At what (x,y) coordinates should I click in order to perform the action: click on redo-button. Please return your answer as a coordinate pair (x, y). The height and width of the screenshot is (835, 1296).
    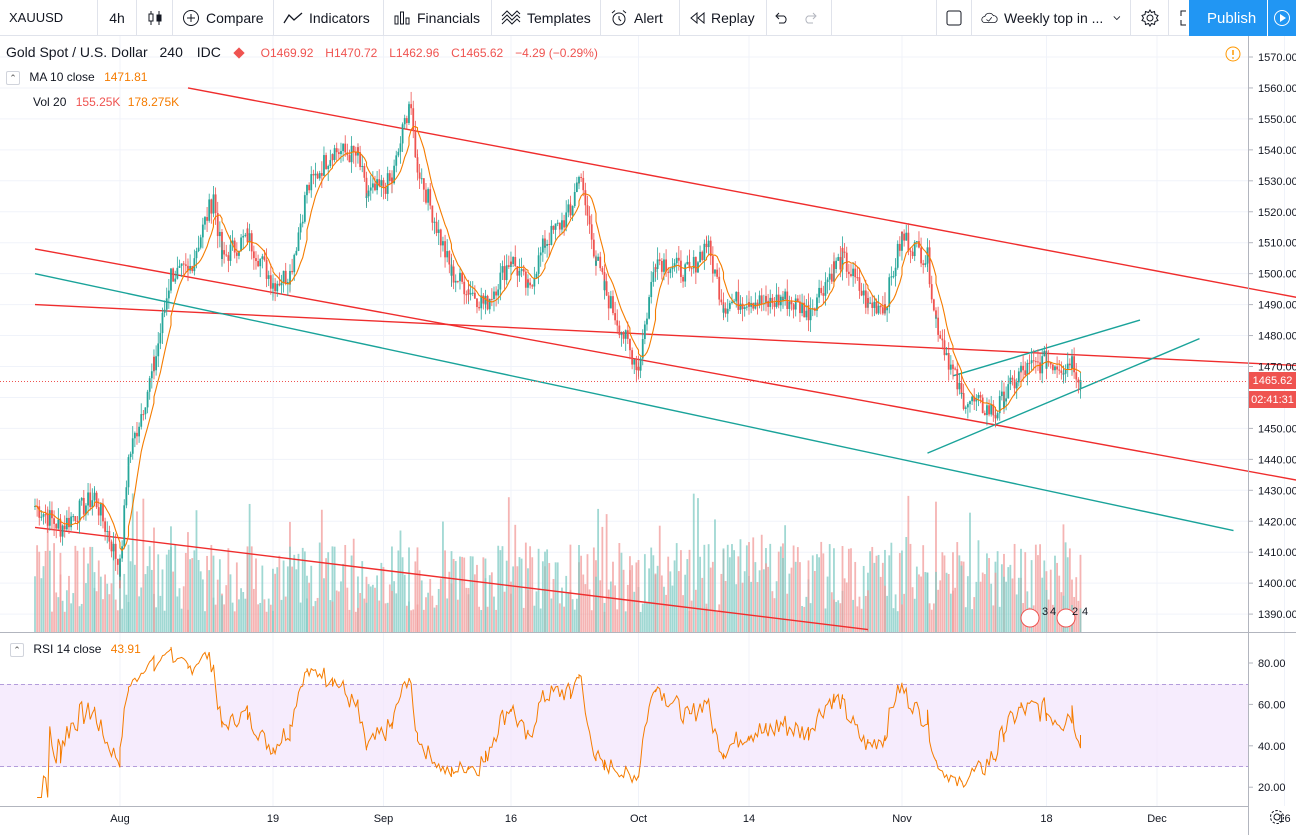
    Looking at the image, I should click on (814, 18).